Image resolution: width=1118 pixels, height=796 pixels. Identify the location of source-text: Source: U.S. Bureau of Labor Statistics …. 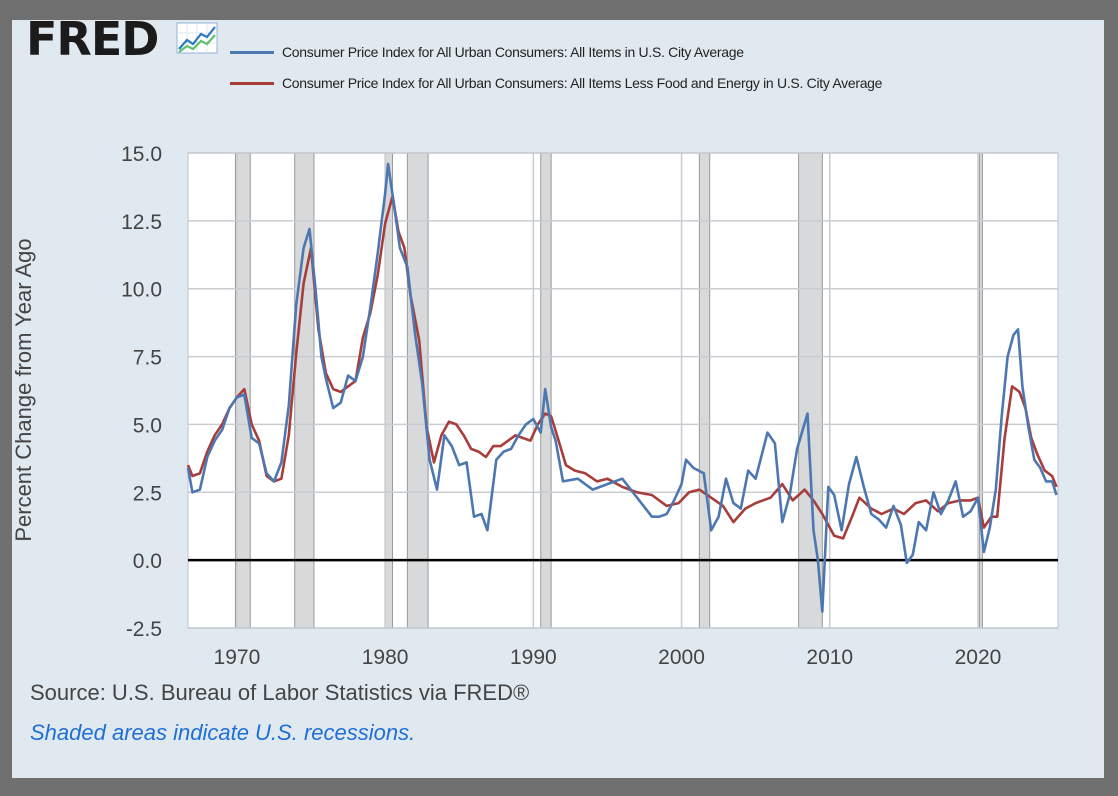
(280, 692).